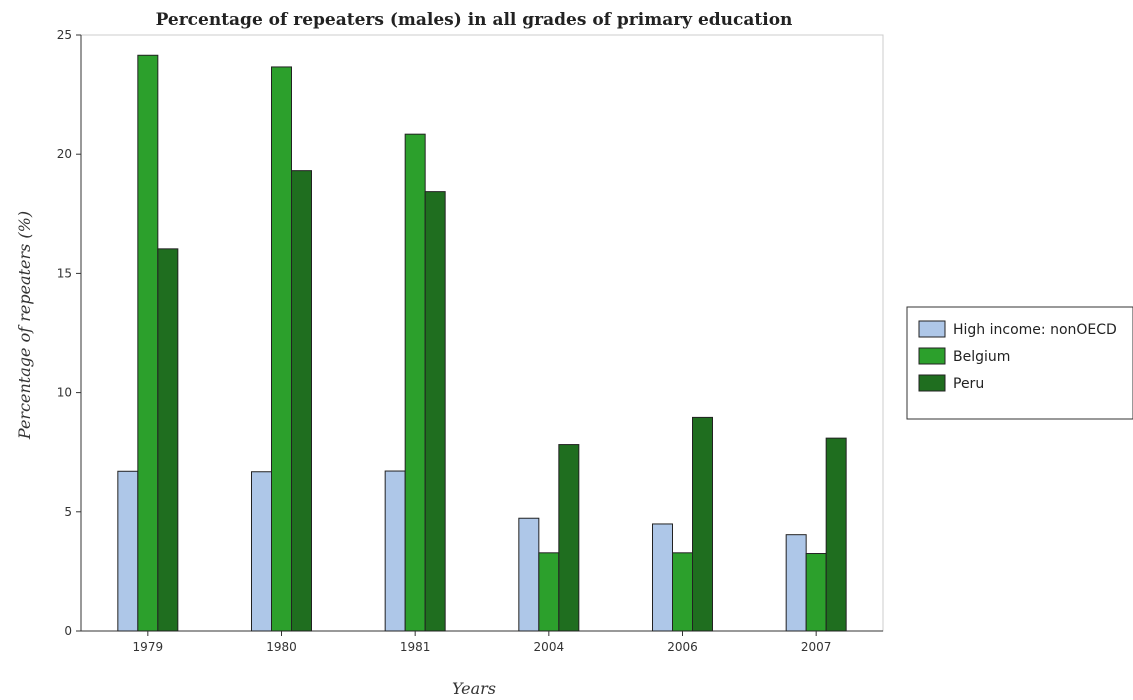  What do you see at coordinates (24, 325) in the screenshot?
I see `y-axis-label: Percentage of repeaters (%)` at bounding box center [24, 325].